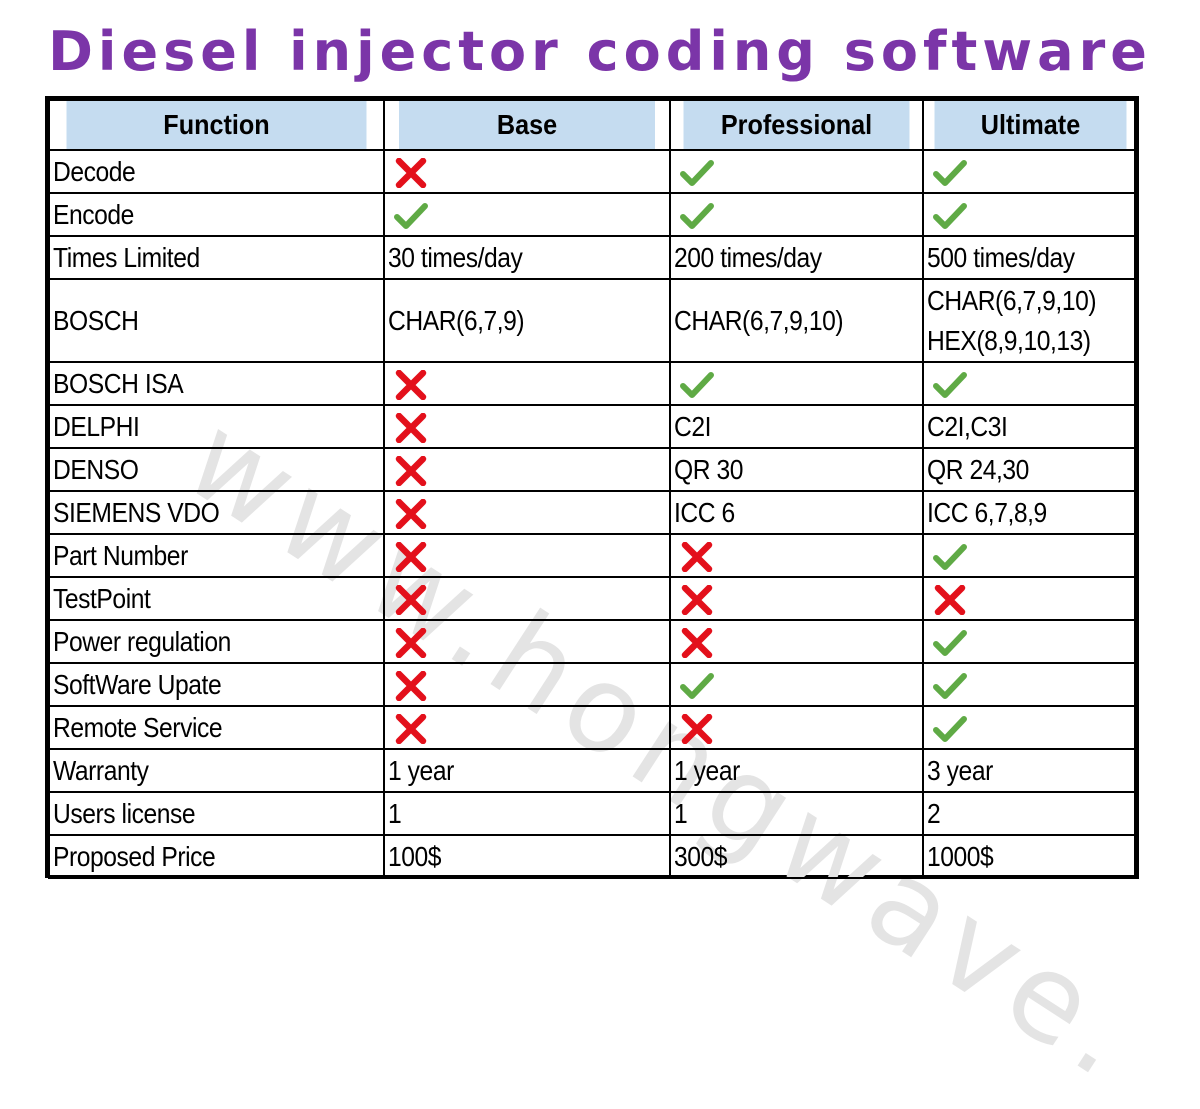  I want to click on table-row: Power regulation, so click(593, 641).